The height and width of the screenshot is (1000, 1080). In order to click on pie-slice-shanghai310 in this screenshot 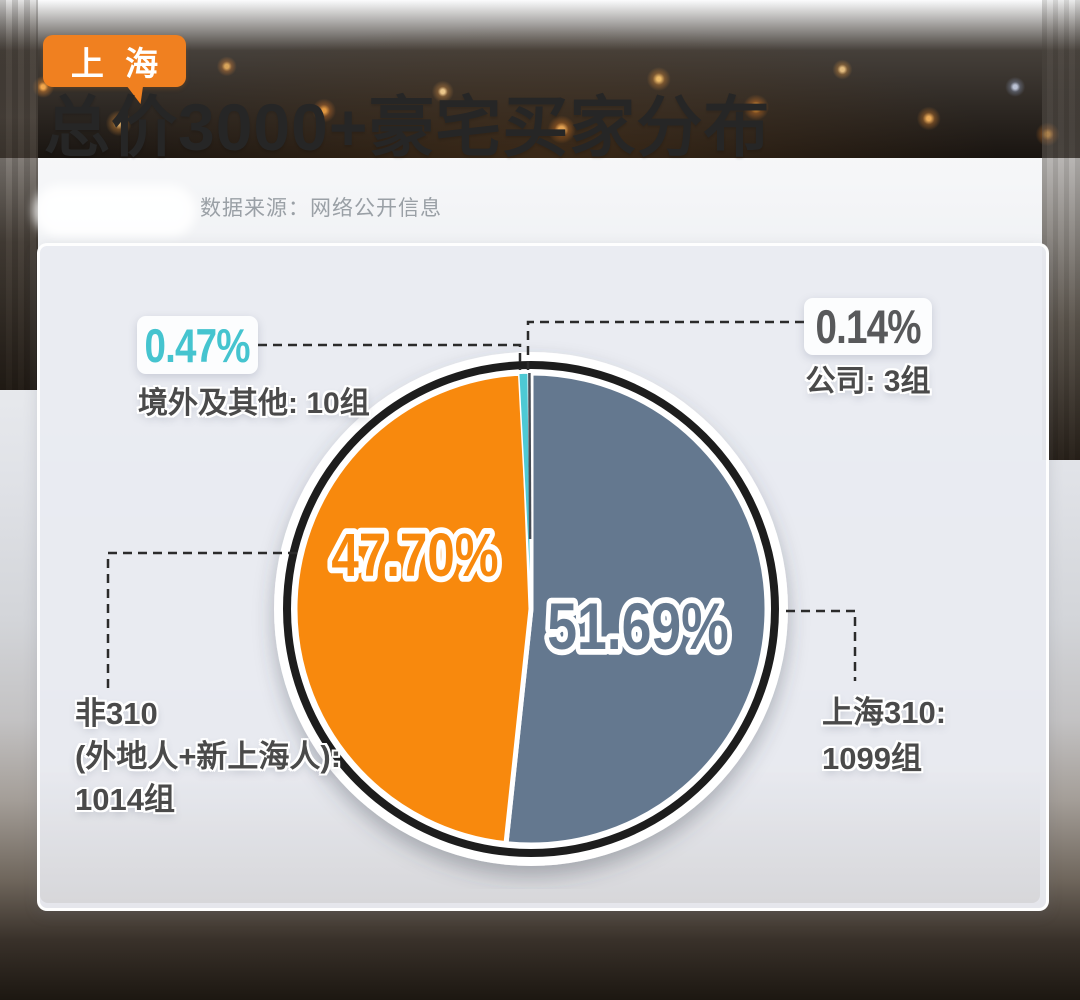, I will do `click(636, 609)`.